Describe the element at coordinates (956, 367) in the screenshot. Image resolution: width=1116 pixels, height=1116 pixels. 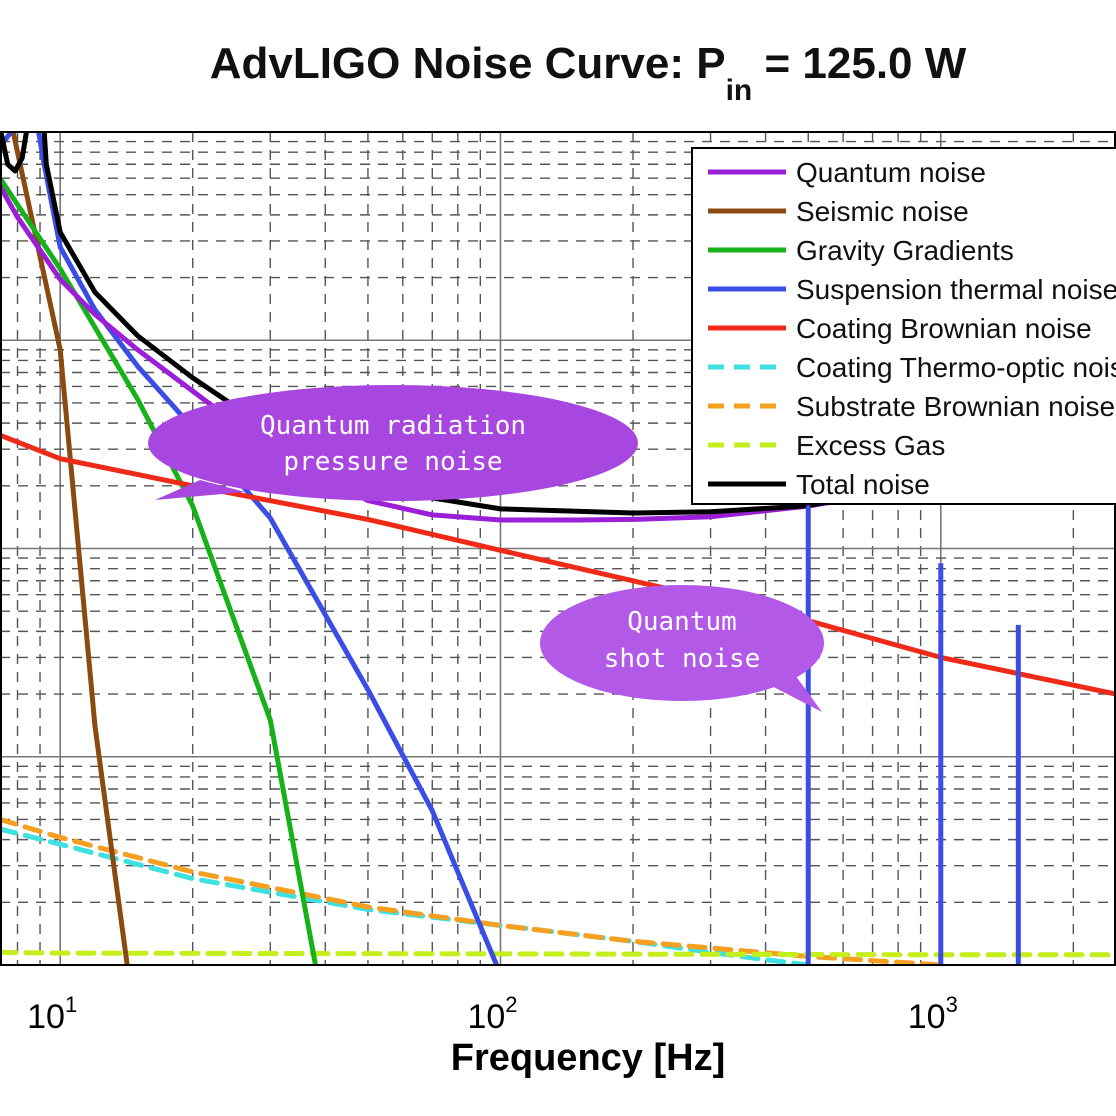
I see `legend-label: Coating Thermo-optic noise` at that location.